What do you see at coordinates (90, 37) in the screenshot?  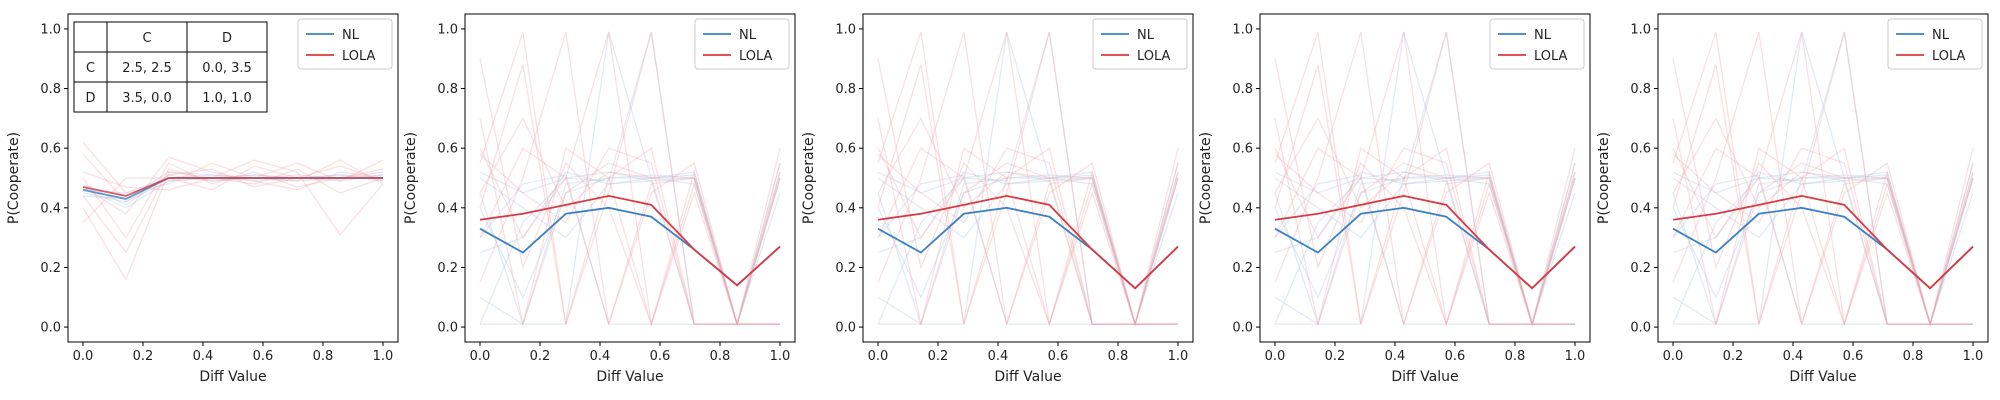 I see `table-cell` at bounding box center [90, 37].